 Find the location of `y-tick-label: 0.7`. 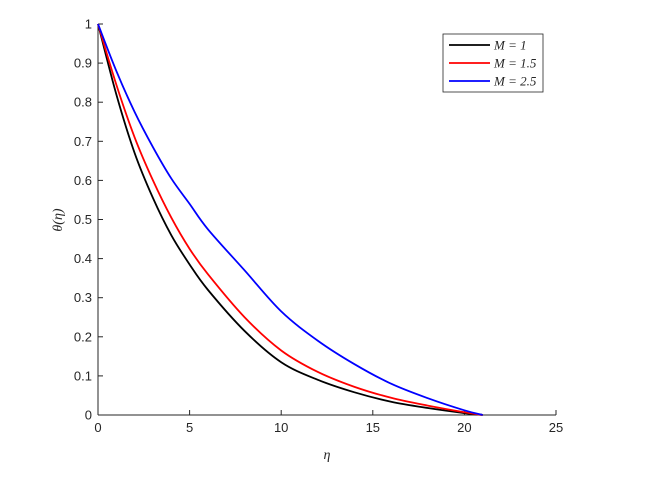

y-tick-label: 0.7 is located at coordinates (83, 141).